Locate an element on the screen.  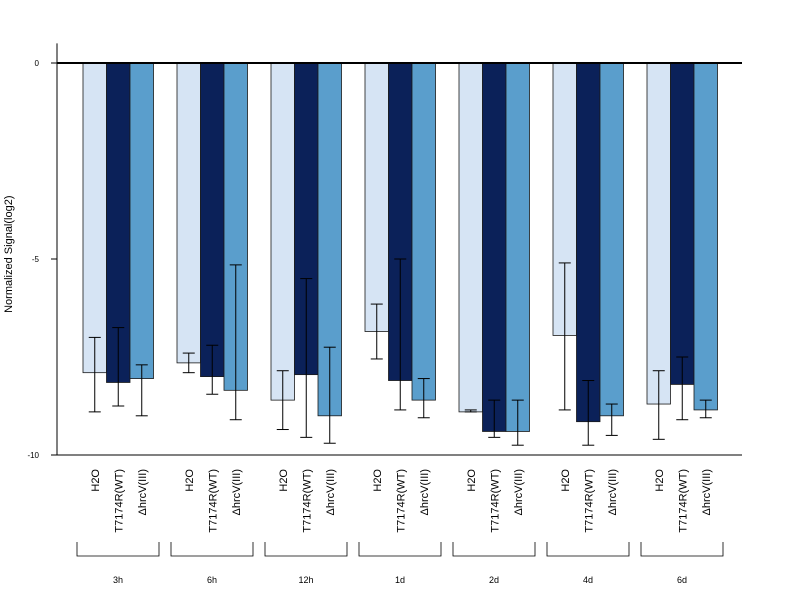
group-label: 12h is located at coordinates (305, 580).